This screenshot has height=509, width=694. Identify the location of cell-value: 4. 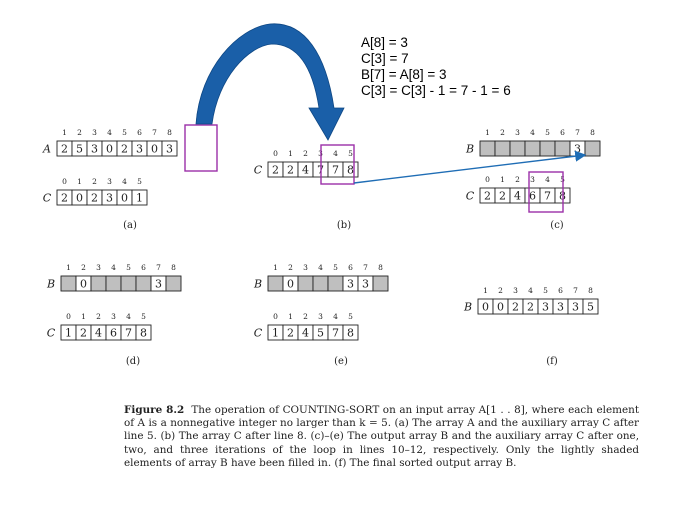
(98, 333).